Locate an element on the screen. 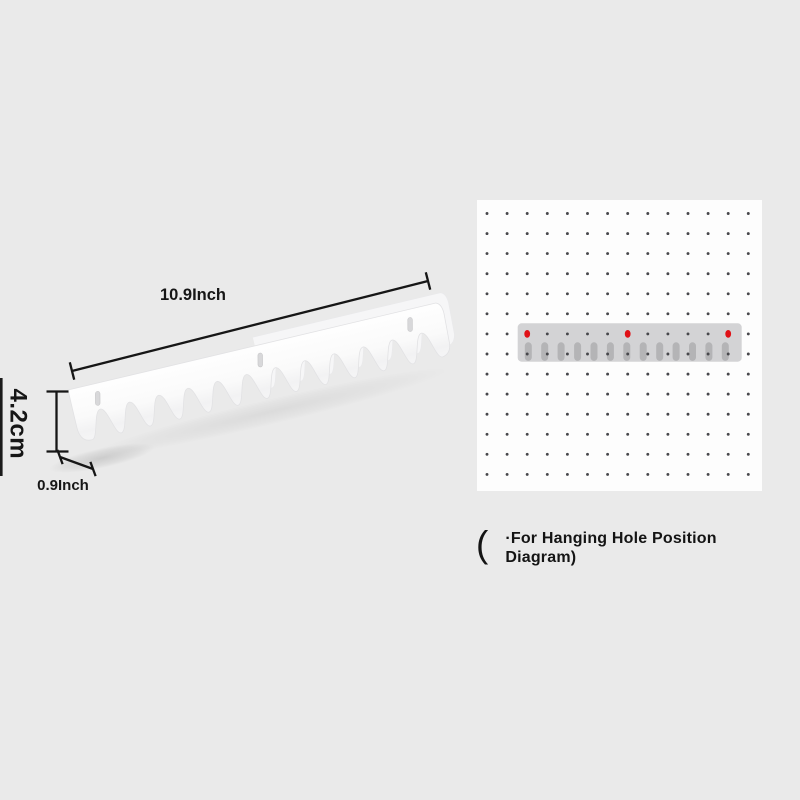 Image resolution: width=800 pixels, height=800 pixels. height-dimension-label: 4.2cm is located at coordinates (18, 424).